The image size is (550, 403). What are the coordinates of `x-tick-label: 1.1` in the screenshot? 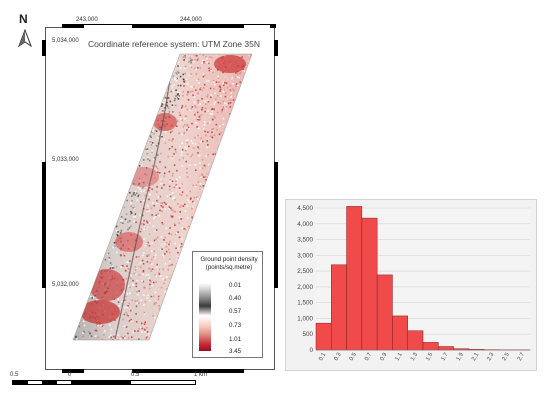 It's located at (399, 357).